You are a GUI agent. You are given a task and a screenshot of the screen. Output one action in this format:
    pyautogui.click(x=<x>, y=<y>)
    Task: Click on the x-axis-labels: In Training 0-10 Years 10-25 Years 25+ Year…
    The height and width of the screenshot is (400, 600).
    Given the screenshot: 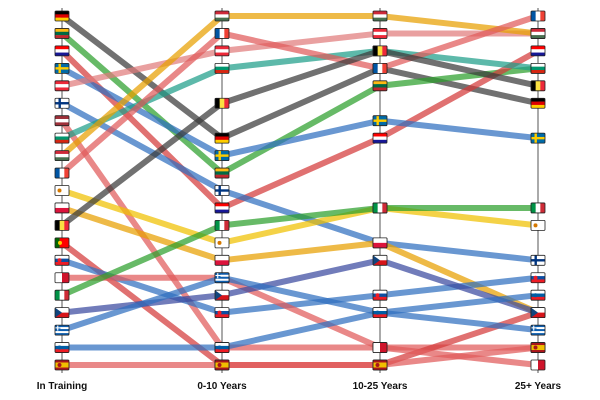 What is the action you would take?
    pyautogui.click(x=299, y=386)
    